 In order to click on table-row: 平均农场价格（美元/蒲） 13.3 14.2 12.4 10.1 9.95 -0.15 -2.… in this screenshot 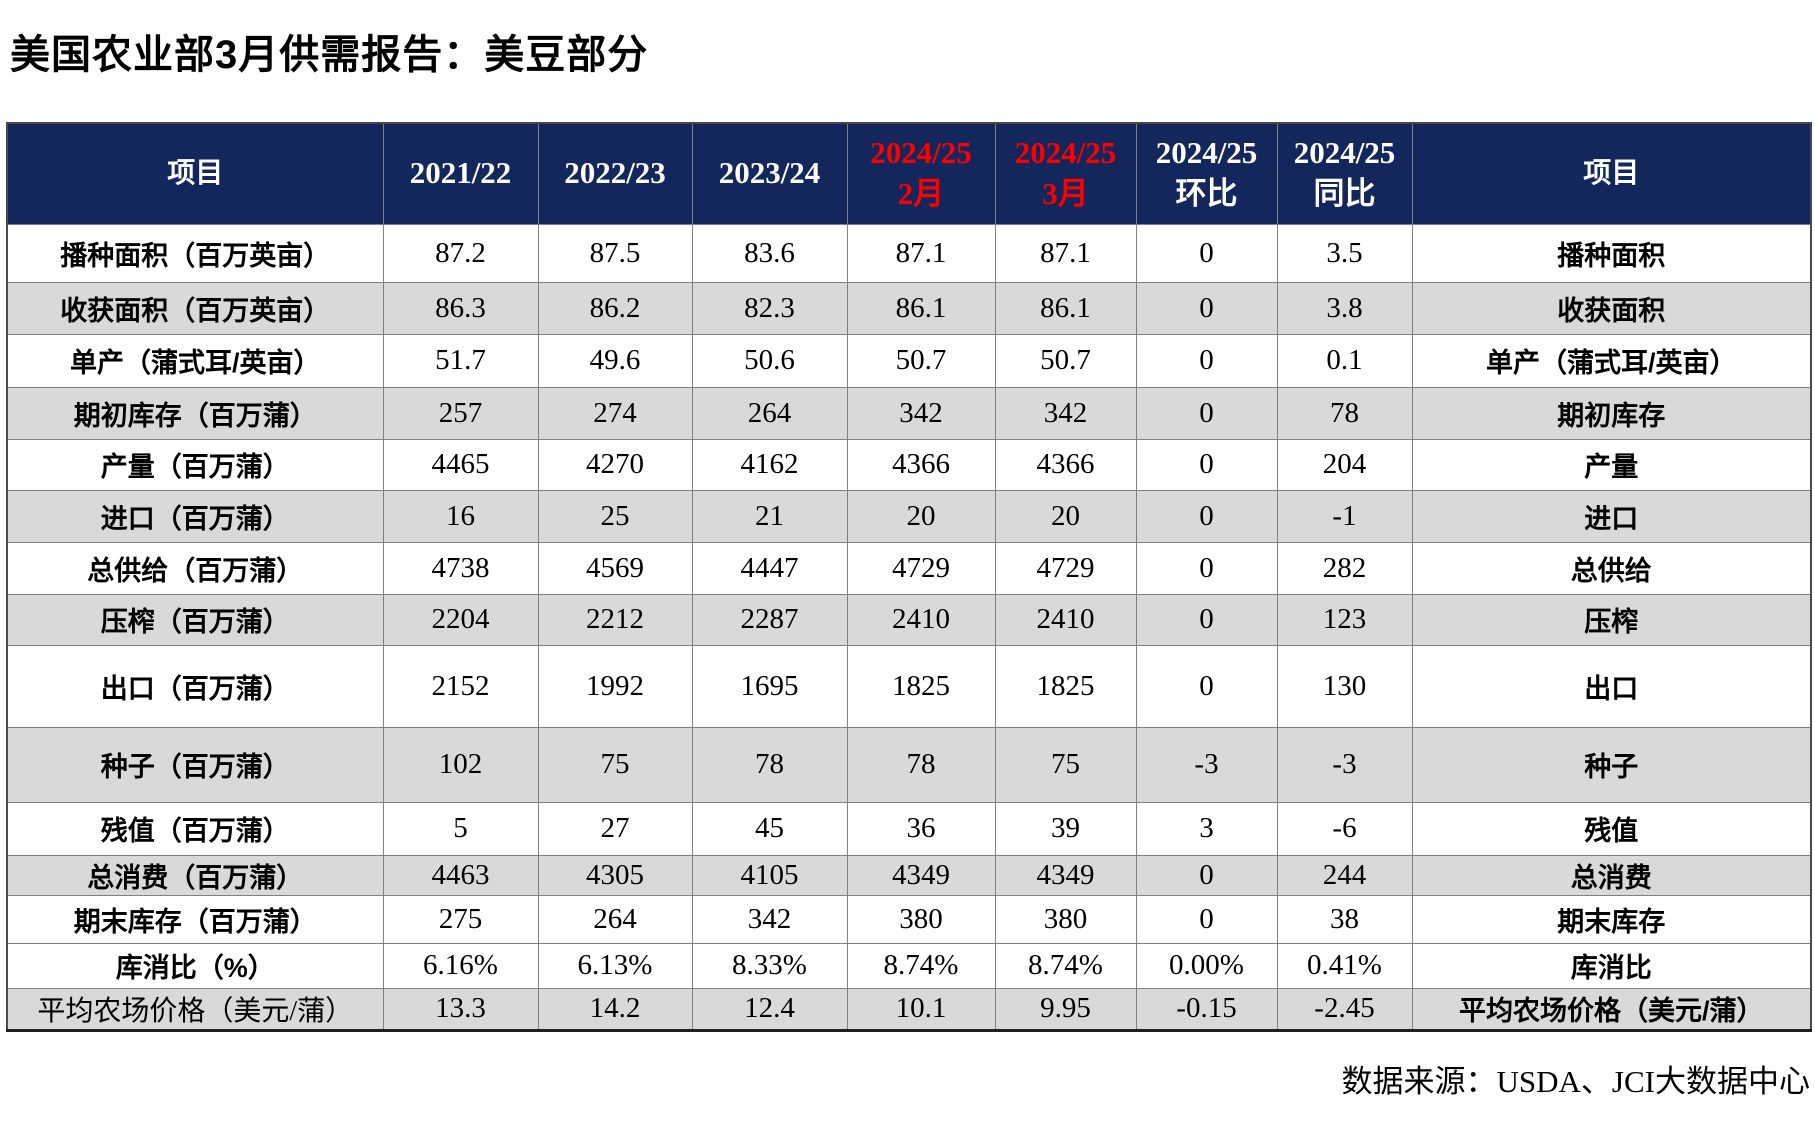, I will do `click(909, 1009)`.